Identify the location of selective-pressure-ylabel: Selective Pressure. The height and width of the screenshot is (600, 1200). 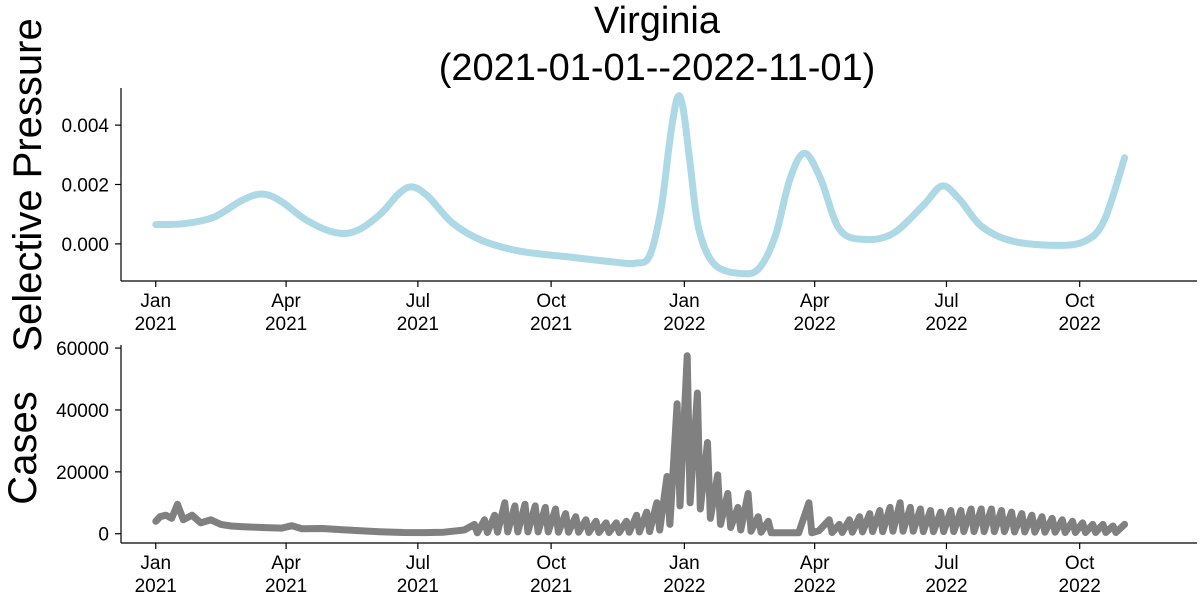
(28, 184).